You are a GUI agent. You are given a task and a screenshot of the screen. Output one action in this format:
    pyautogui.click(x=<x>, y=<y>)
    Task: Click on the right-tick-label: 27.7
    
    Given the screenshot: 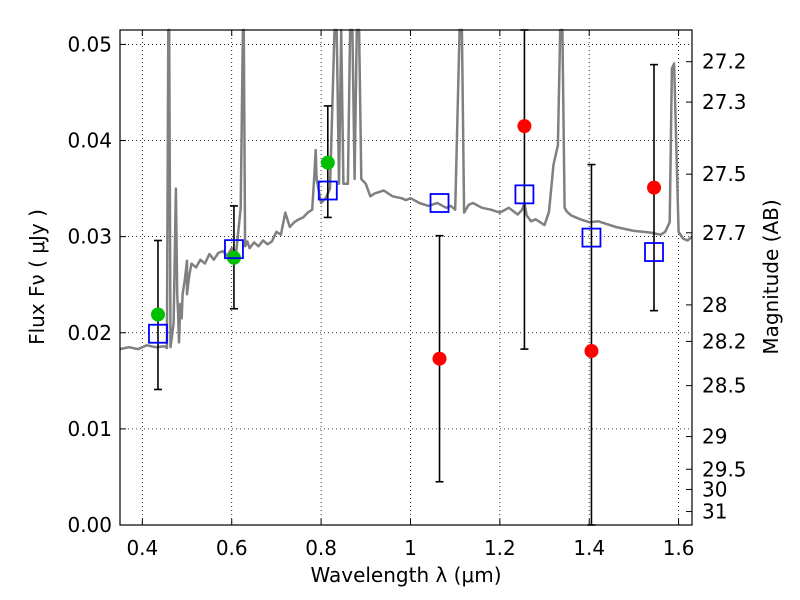 What is the action you would take?
    pyautogui.click(x=724, y=233)
    